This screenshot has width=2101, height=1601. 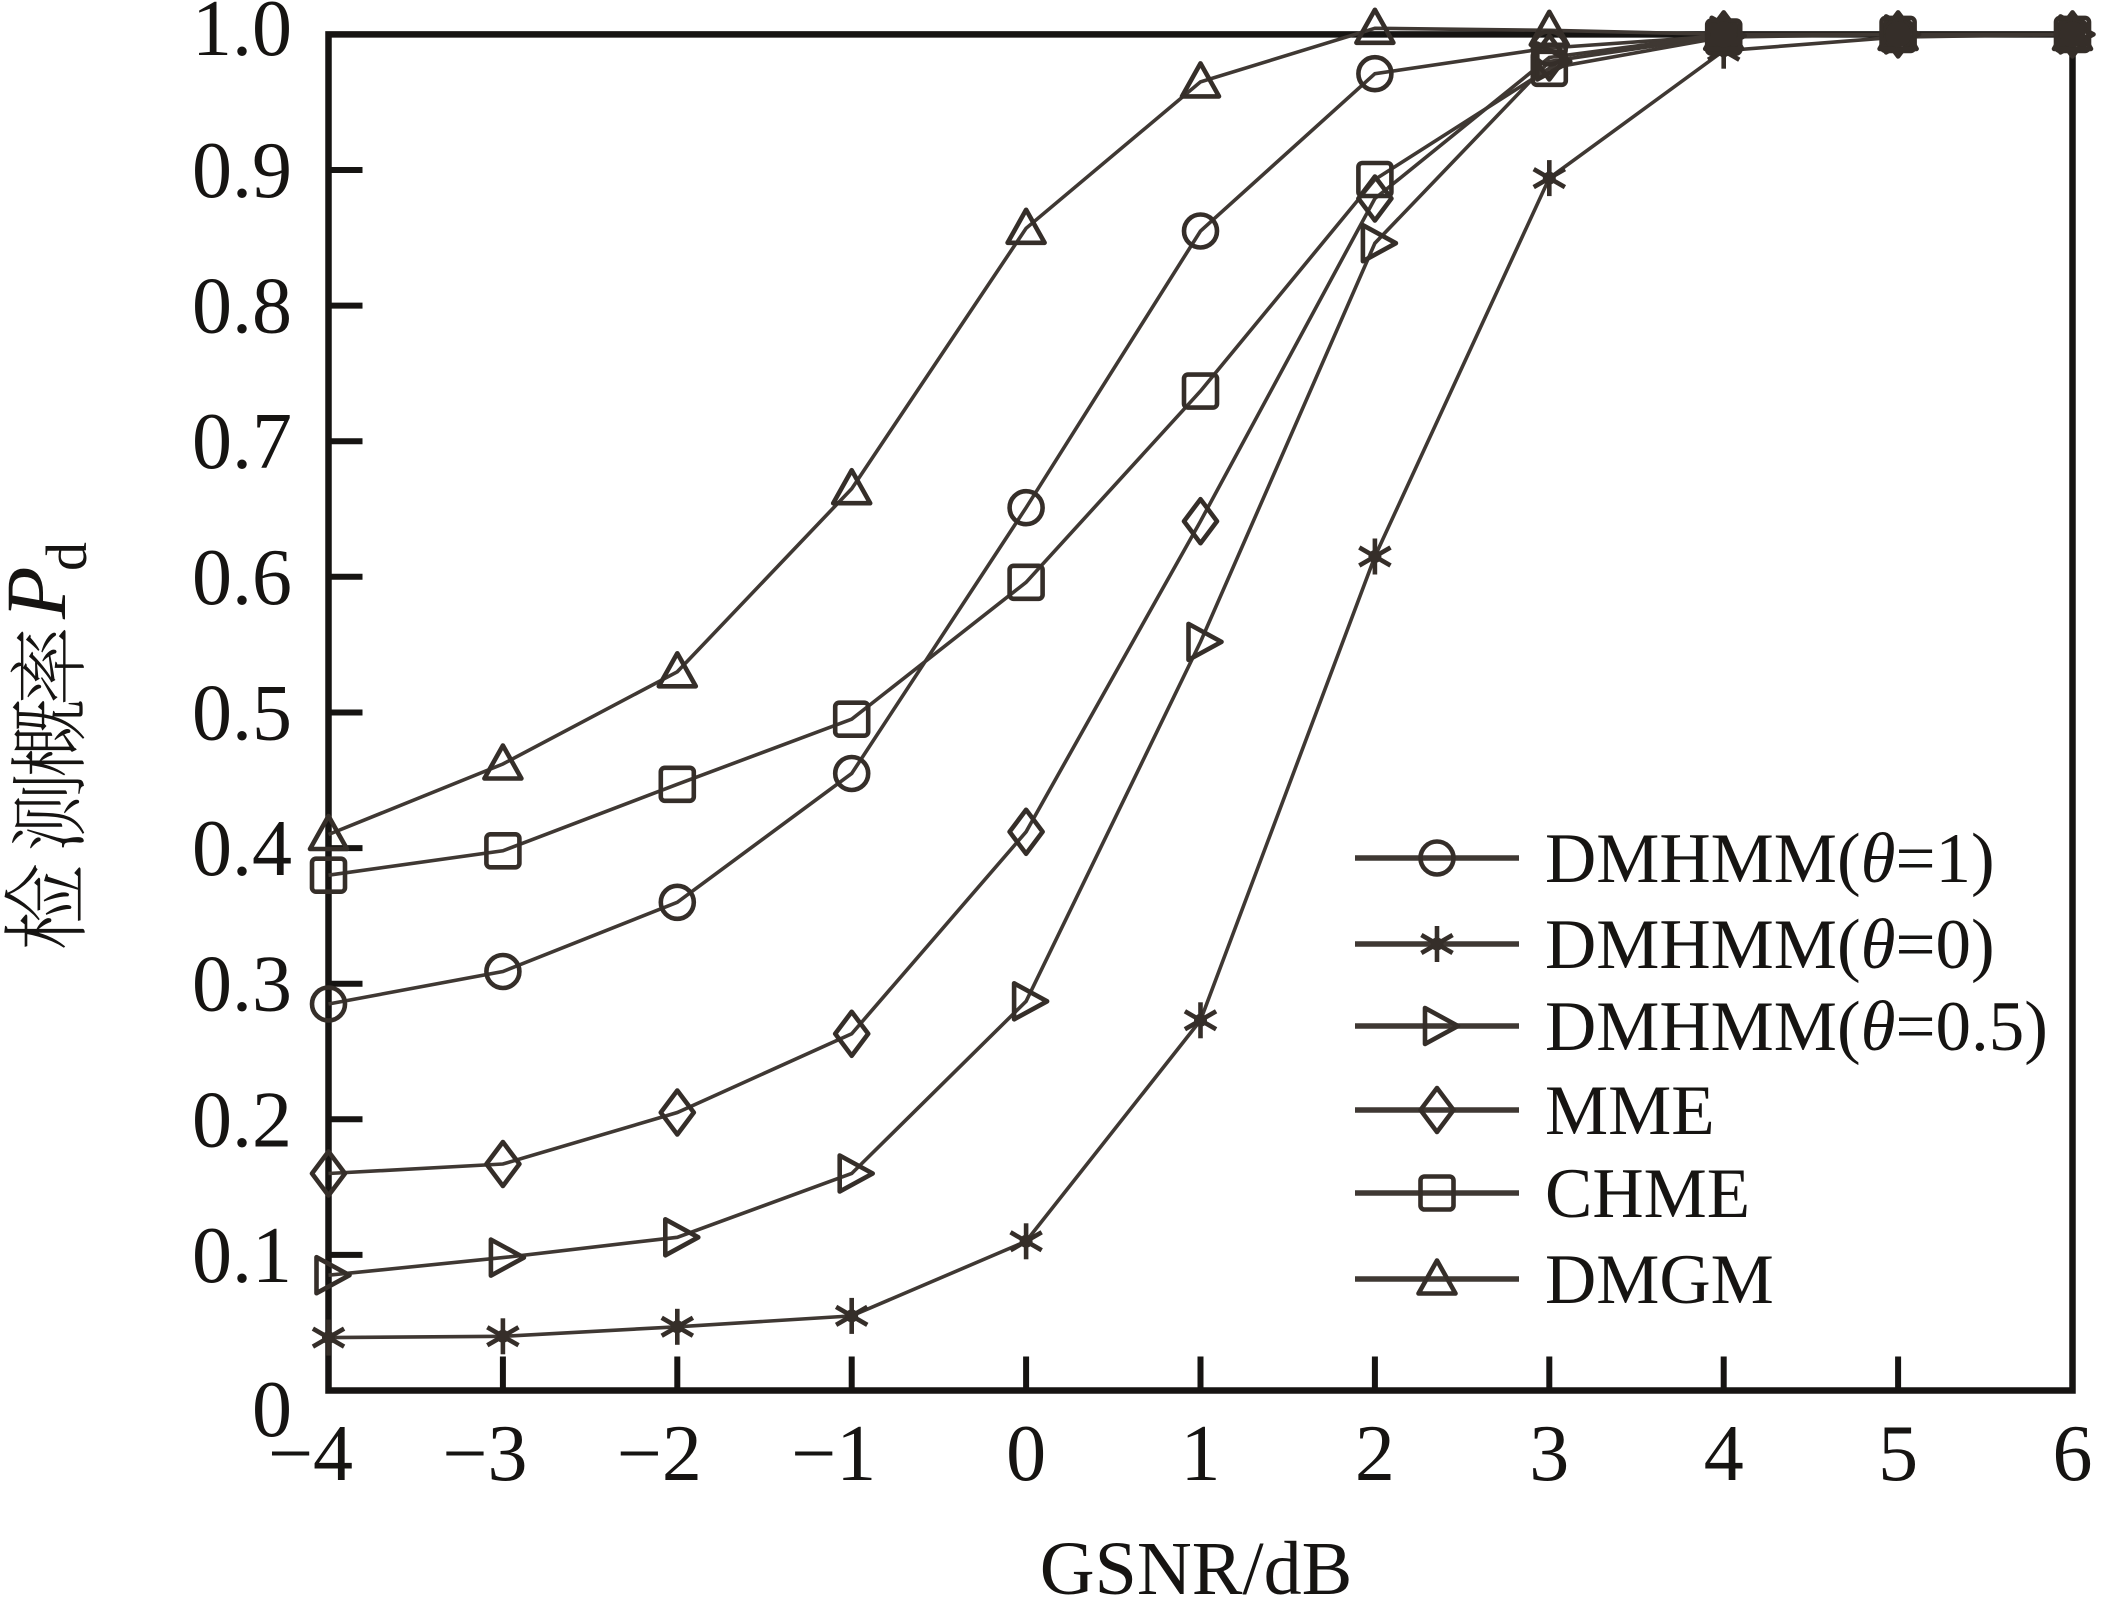 I want to click on svg-text: 1, so click(x=1201, y=1454).